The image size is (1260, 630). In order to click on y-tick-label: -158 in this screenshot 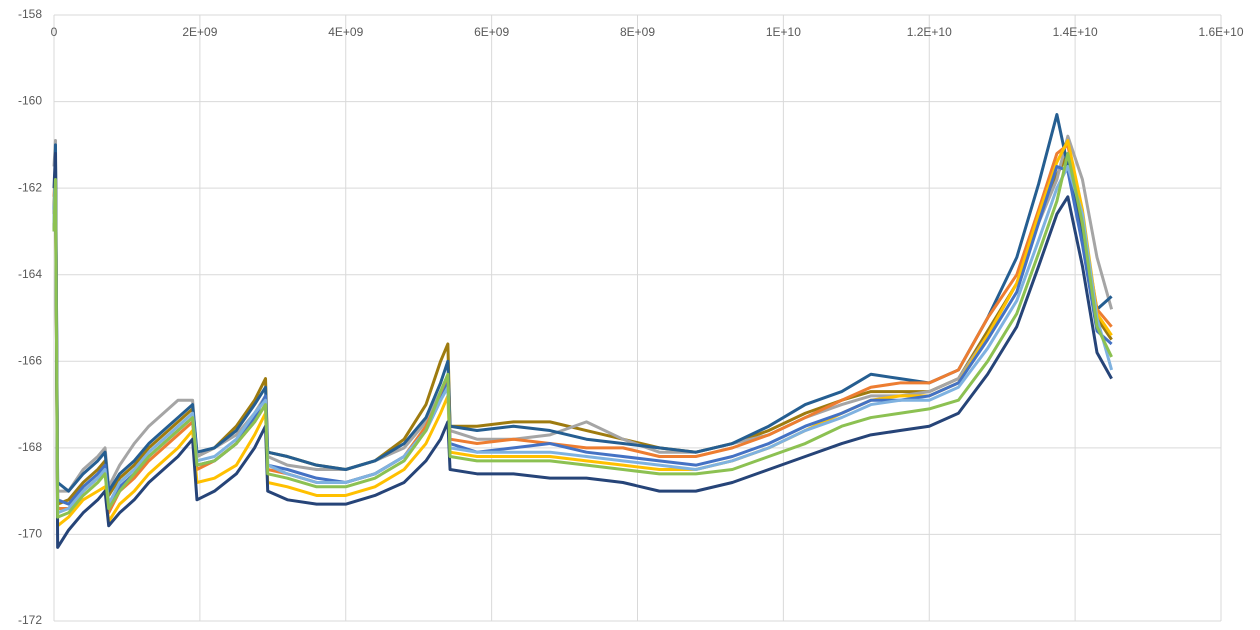, I will do `click(30, 14)`.